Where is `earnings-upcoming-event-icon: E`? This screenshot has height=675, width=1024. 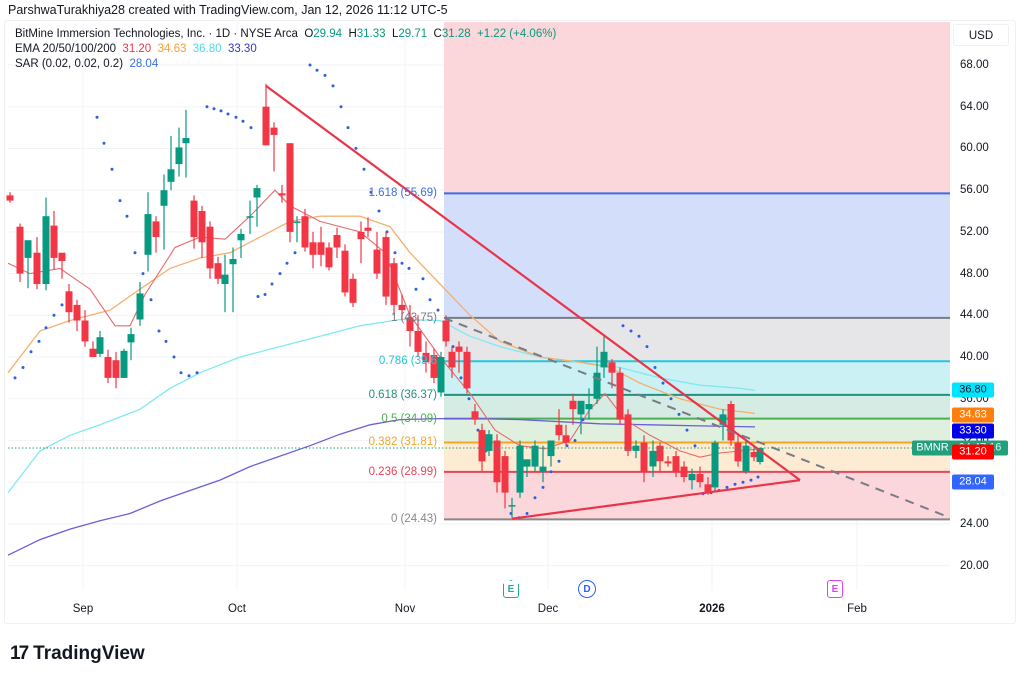 earnings-upcoming-event-icon: E is located at coordinates (835, 589).